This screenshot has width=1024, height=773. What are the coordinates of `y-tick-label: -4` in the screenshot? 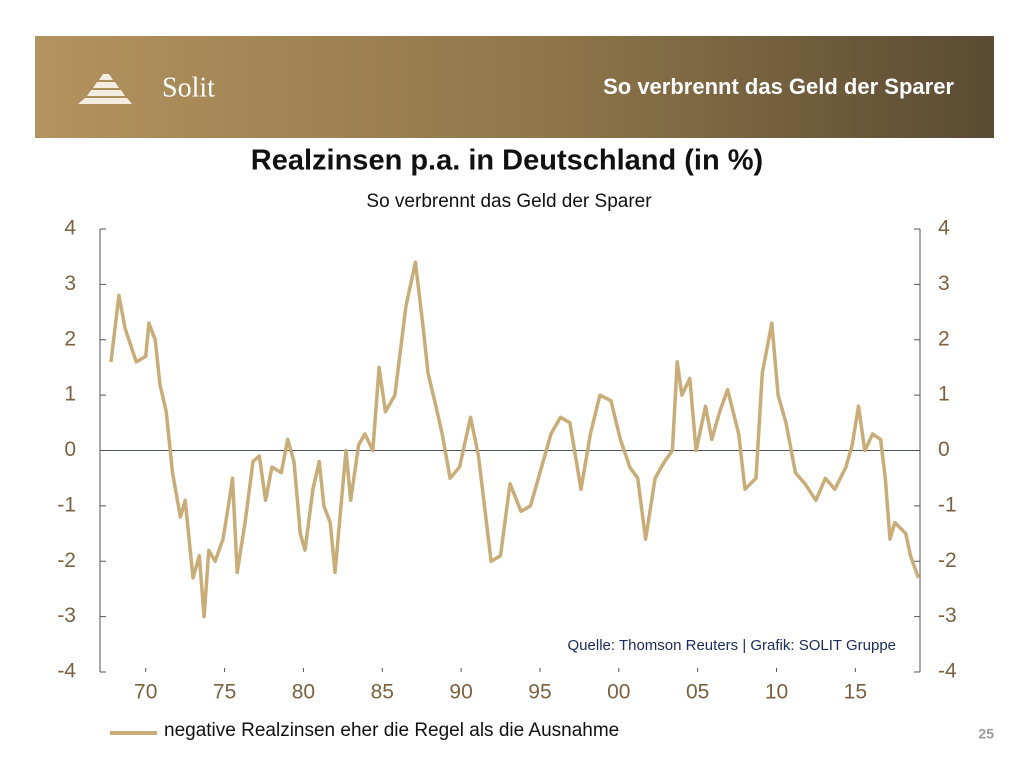 It's located at (66, 671).